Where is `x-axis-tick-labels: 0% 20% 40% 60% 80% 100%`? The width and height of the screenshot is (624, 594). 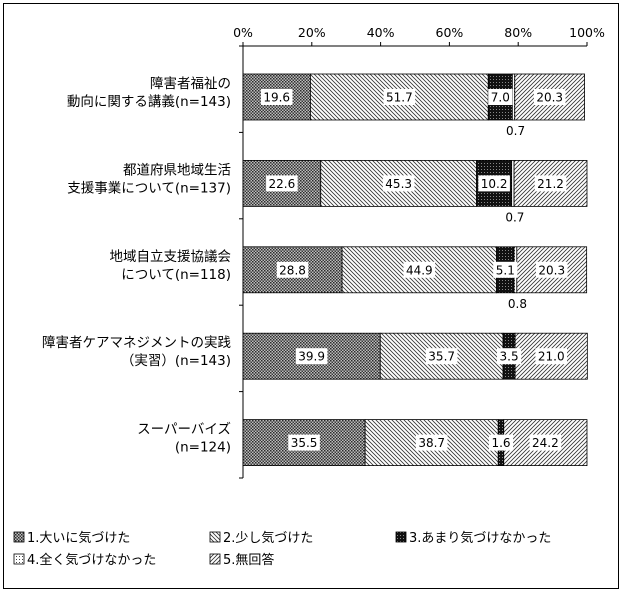
x-axis-tick-labels: 0% 20% 40% 60% 80% 100% is located at coordinates (419, 32).